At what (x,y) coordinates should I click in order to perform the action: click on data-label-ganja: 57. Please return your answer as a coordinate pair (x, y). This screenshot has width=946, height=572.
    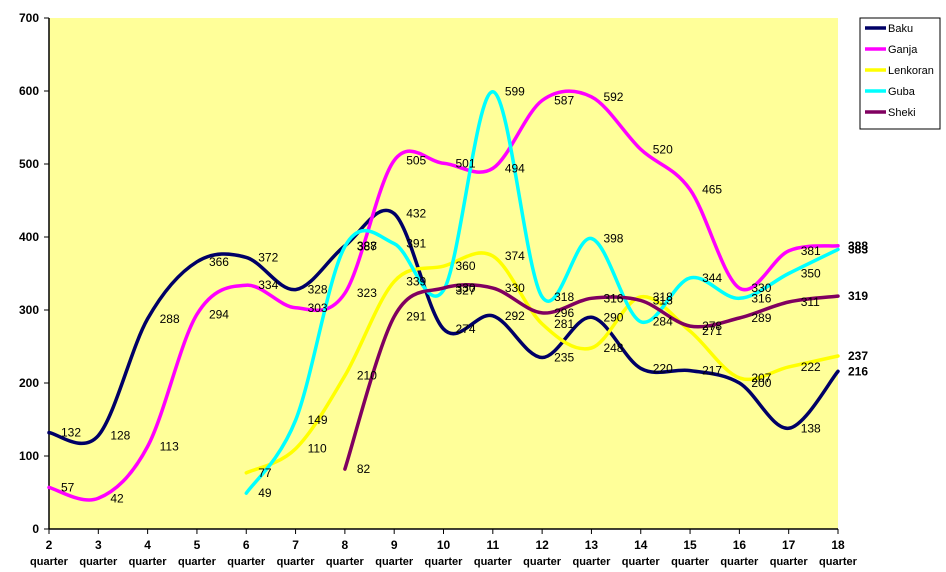
    Looking at the image, I should click on (68, 487).